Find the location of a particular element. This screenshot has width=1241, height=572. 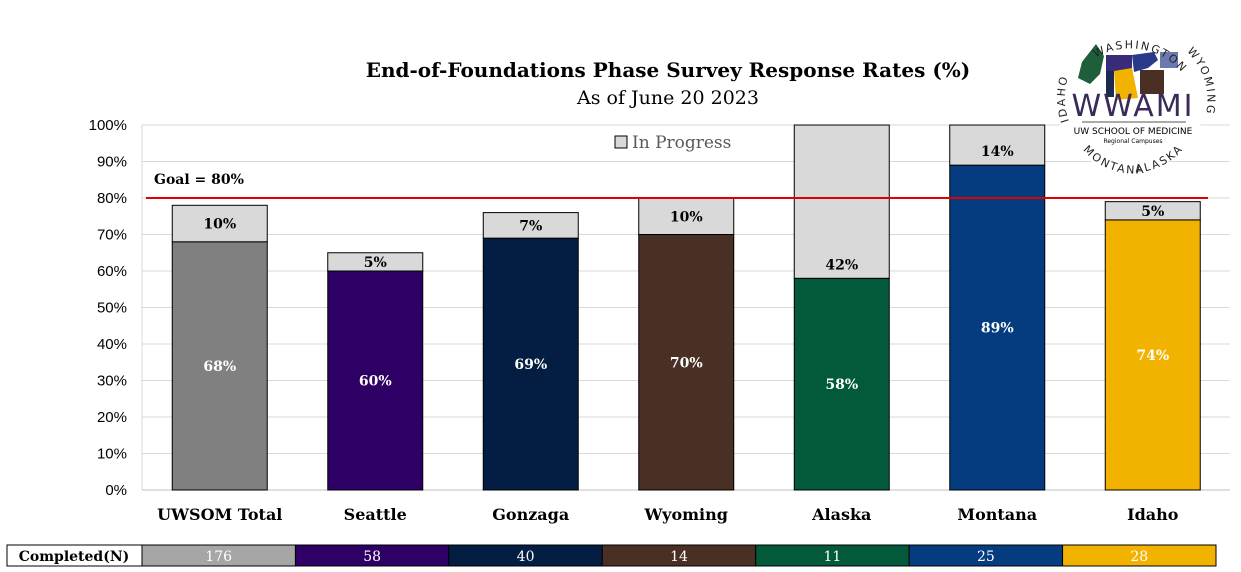

logo-states-map-icon is located at coordinates (1128, 72).